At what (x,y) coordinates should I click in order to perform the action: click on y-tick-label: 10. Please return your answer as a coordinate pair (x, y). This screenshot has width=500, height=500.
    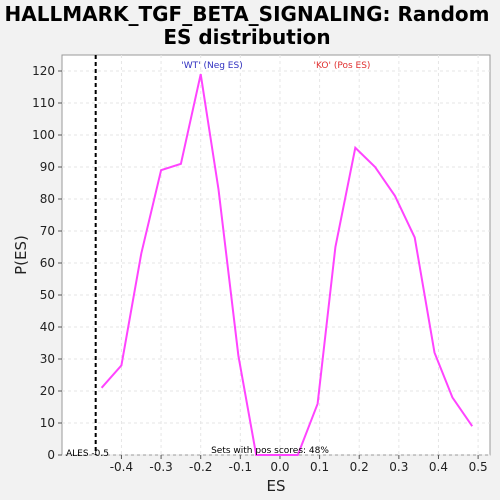
    Looking at the image, I should click on (47, 423).